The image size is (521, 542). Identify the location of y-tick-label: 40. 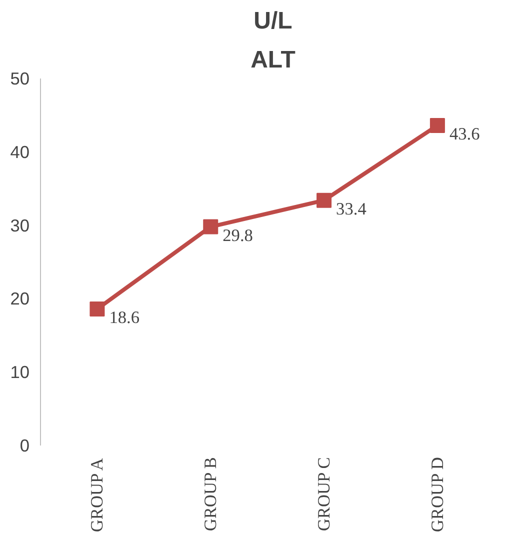
(20, 152).